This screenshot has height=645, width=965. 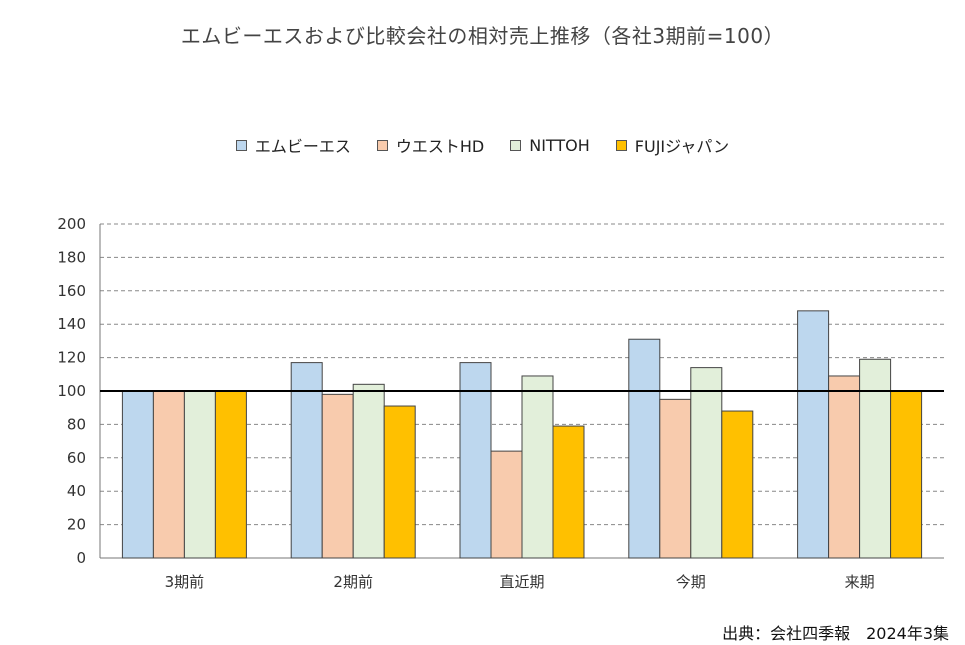 I want to click on legend-item: FUJIジャパン, so click(x=672, y=145).